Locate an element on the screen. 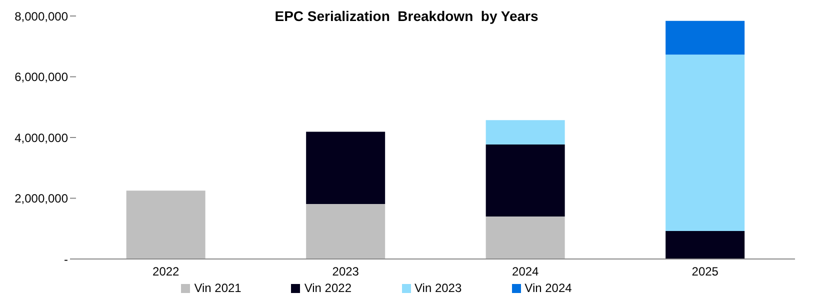  legend-label: Vin 2021 is located at coordinates (218, 288).